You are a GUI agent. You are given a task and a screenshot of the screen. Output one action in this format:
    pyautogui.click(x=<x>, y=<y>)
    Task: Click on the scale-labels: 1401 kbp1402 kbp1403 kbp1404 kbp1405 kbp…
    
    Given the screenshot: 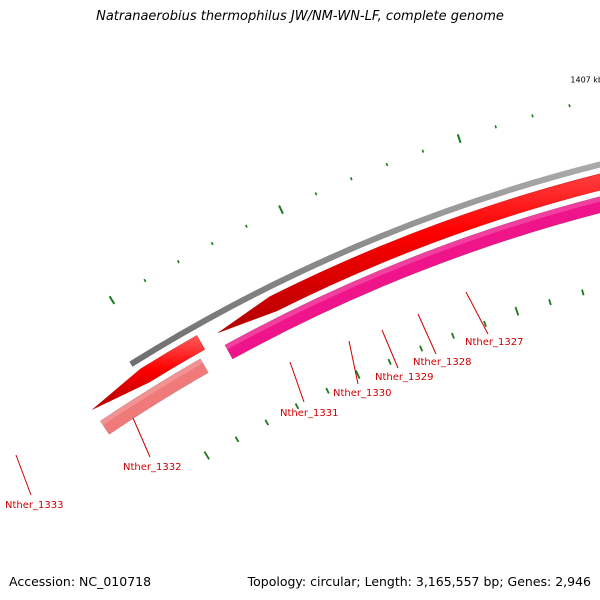 What is the action you would take?
    pyautogui.click(x=585, y=80)
    